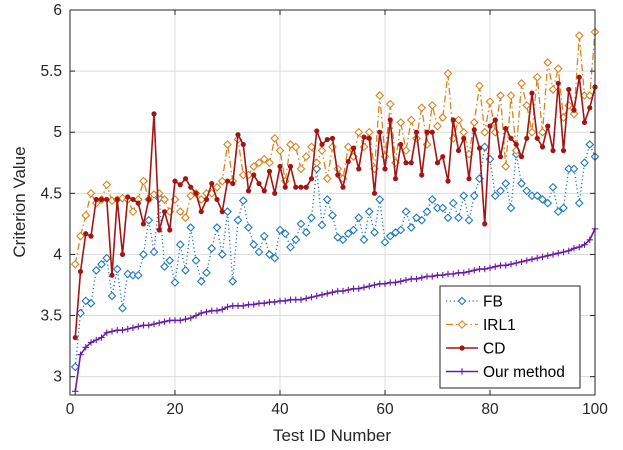  I want to click on y-tick-label: 3.5, so click(51, 316).